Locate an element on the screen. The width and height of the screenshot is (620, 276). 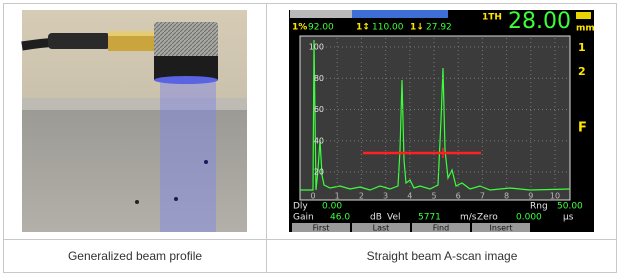
param-label: Gain is located at coordinates (303, 218).